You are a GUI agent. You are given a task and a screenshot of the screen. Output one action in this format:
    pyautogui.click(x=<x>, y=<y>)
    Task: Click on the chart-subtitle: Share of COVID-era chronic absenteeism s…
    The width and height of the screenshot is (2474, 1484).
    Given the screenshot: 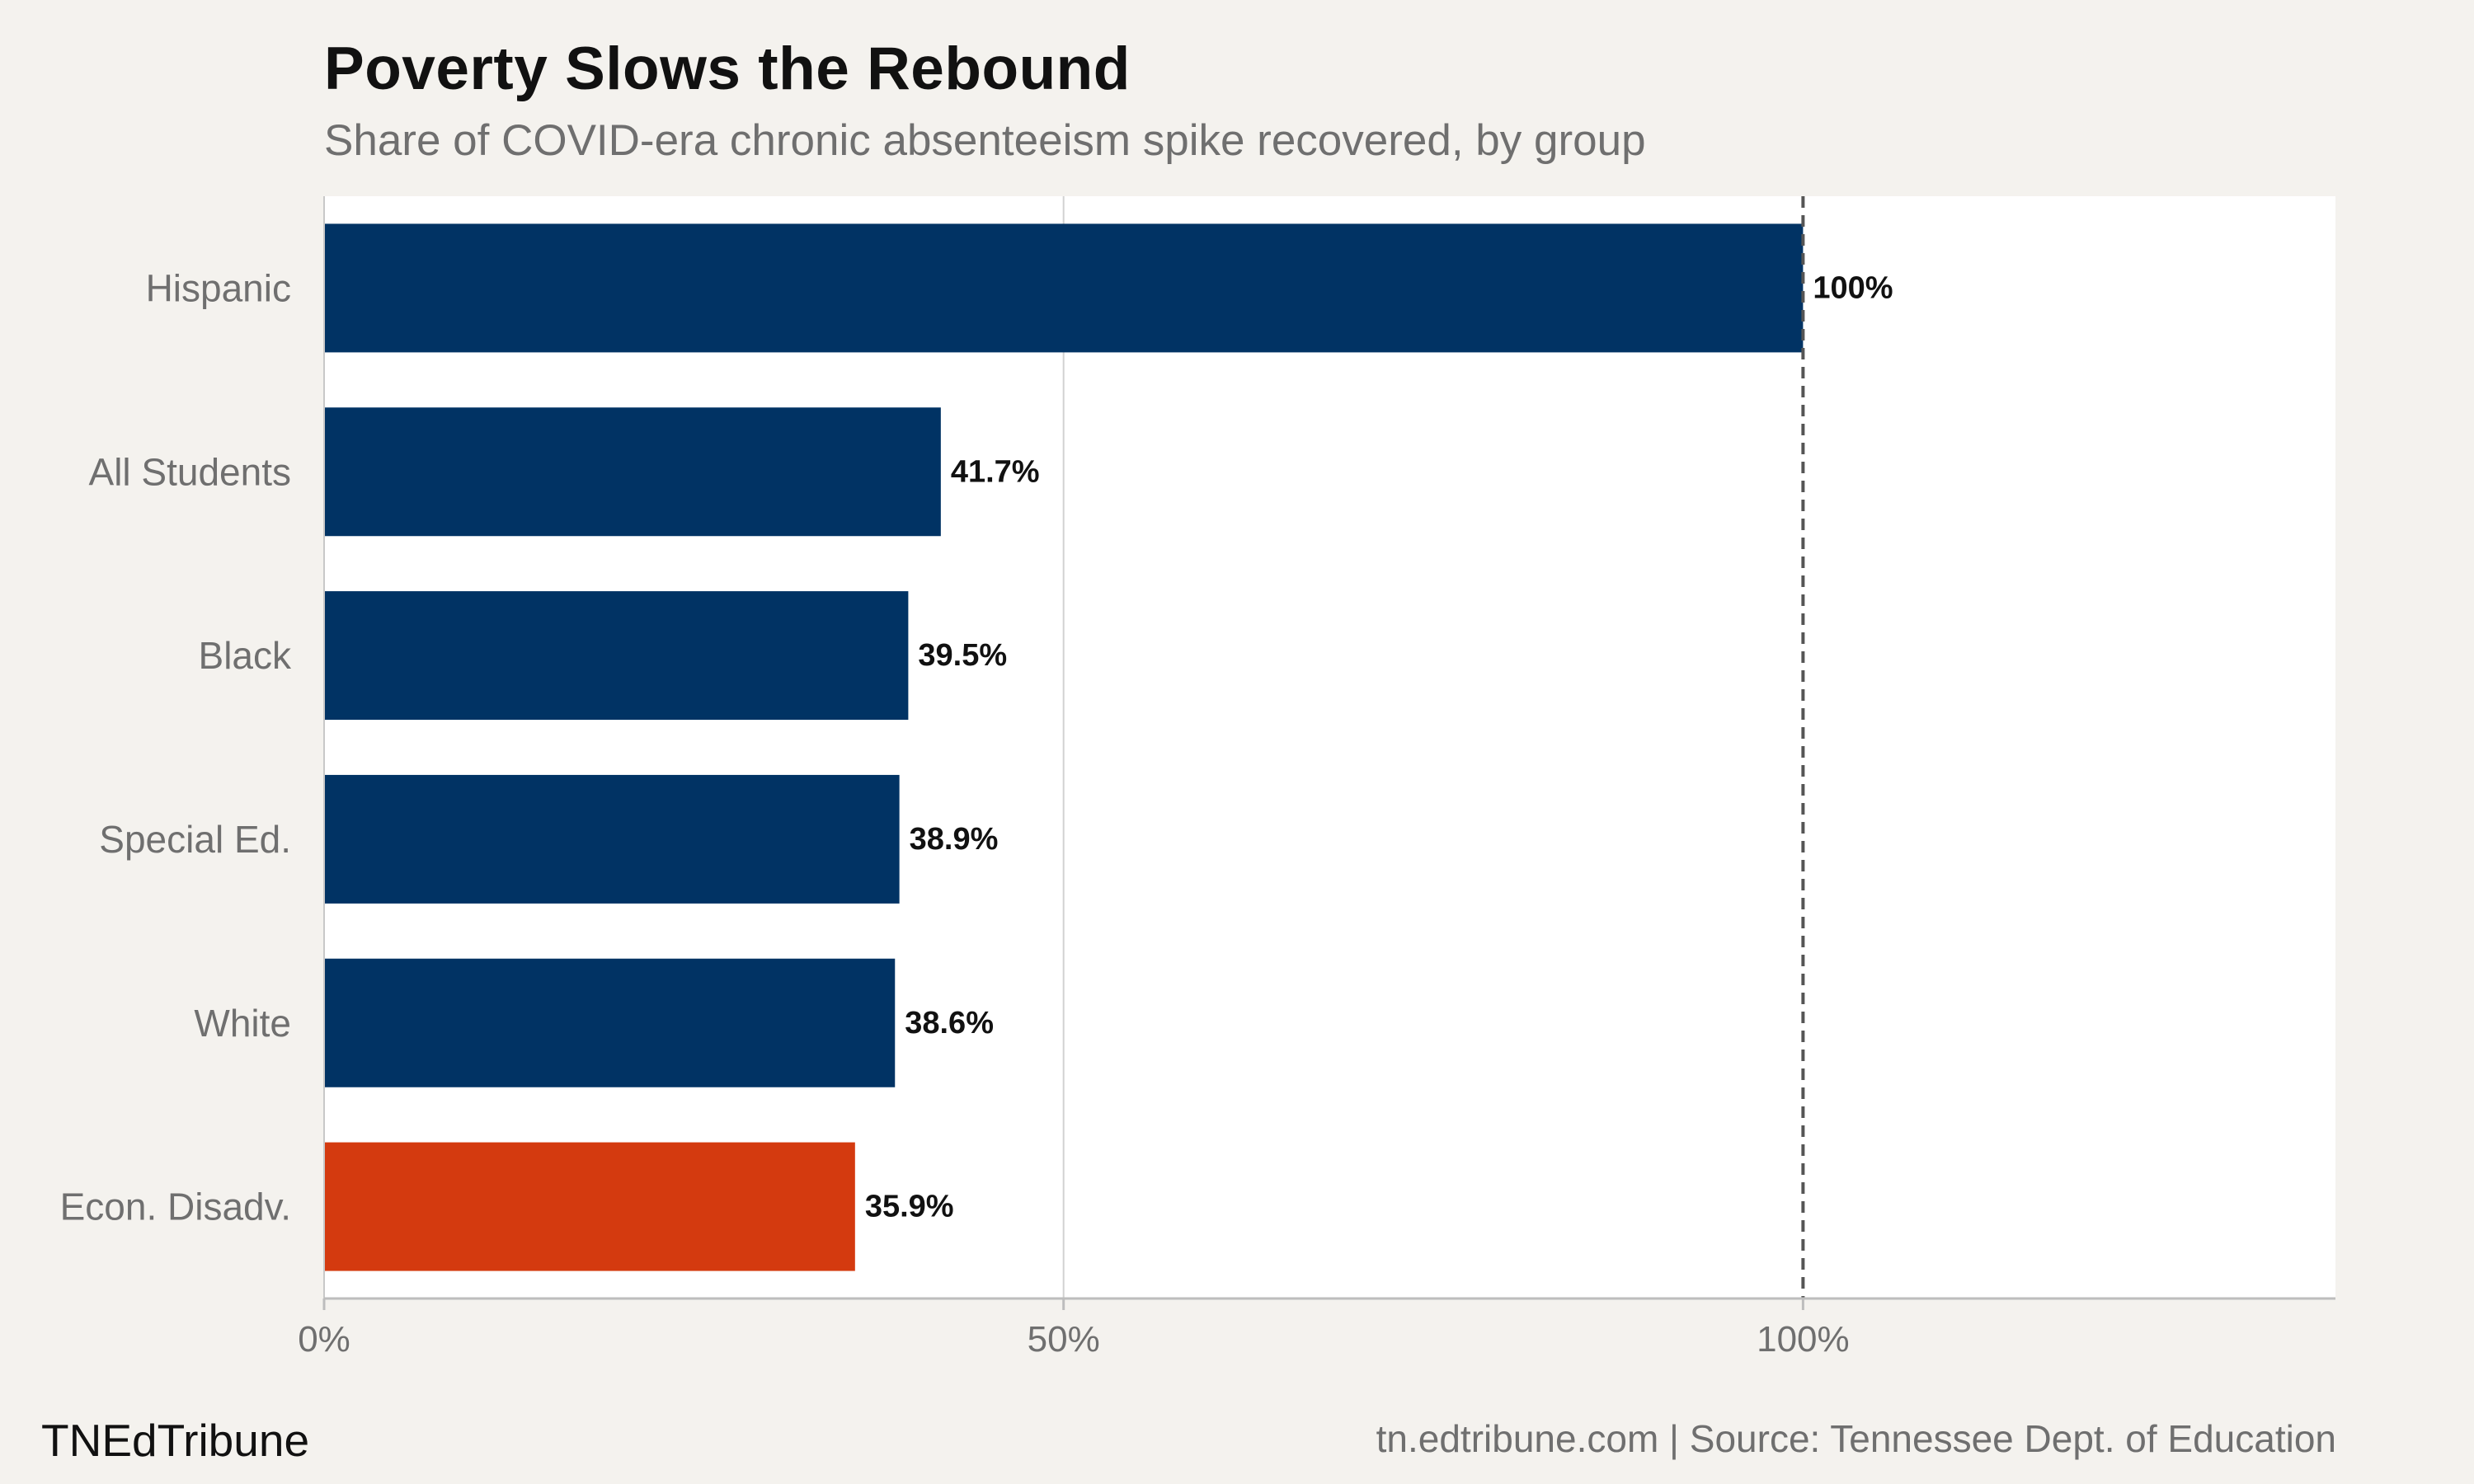 What is the action you would take?
    pyautogui.click(x=985, y=140)
    